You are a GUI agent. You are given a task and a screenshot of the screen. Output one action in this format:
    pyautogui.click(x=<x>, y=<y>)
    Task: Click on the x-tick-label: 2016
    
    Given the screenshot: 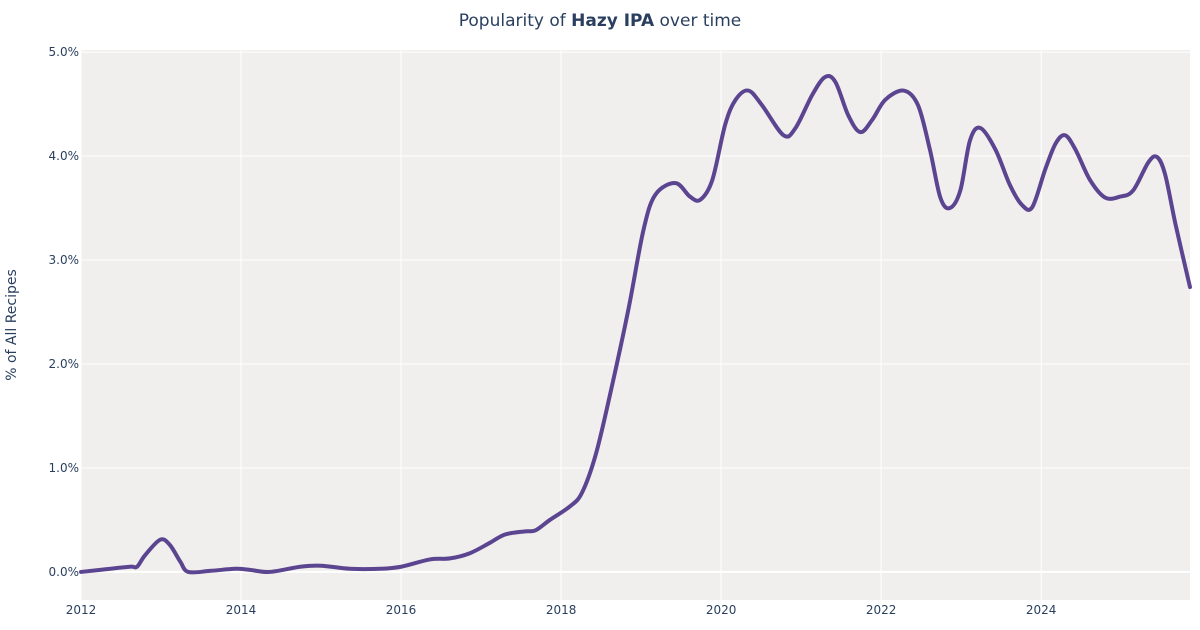 What is the action you would take?
    pyautogui.click(x=401, y=610)
    